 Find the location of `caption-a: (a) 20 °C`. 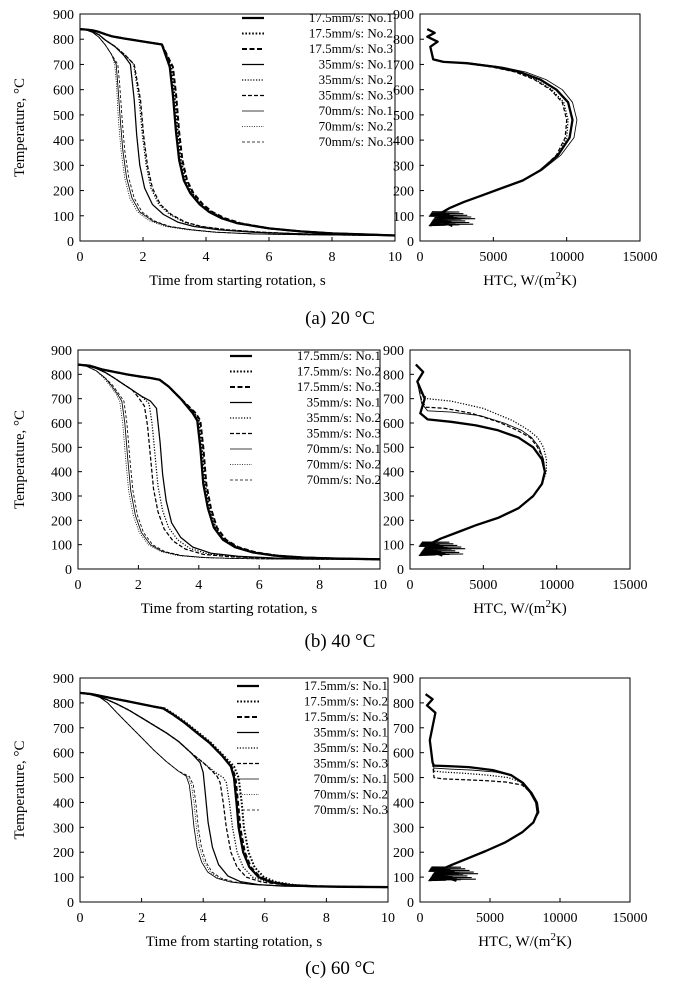

caption-a: (a) 20 °C is located at coordinates (340, 318).